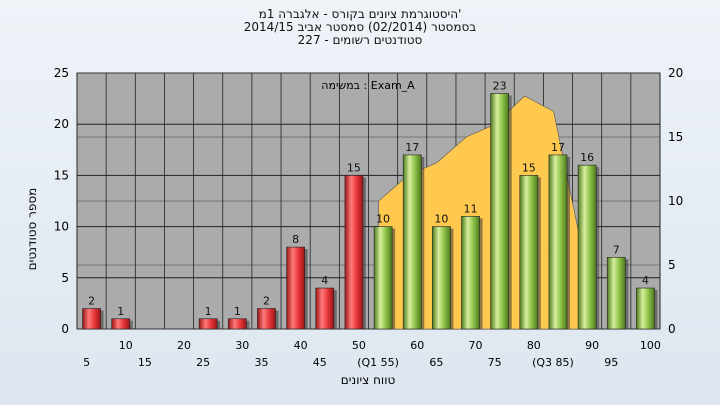 This screenshot has height=405, width=720. I want to click on chart-title-line-1: היסטוגרמת ציונים בקורס - אלגברה 1מ', so click(360, 14).